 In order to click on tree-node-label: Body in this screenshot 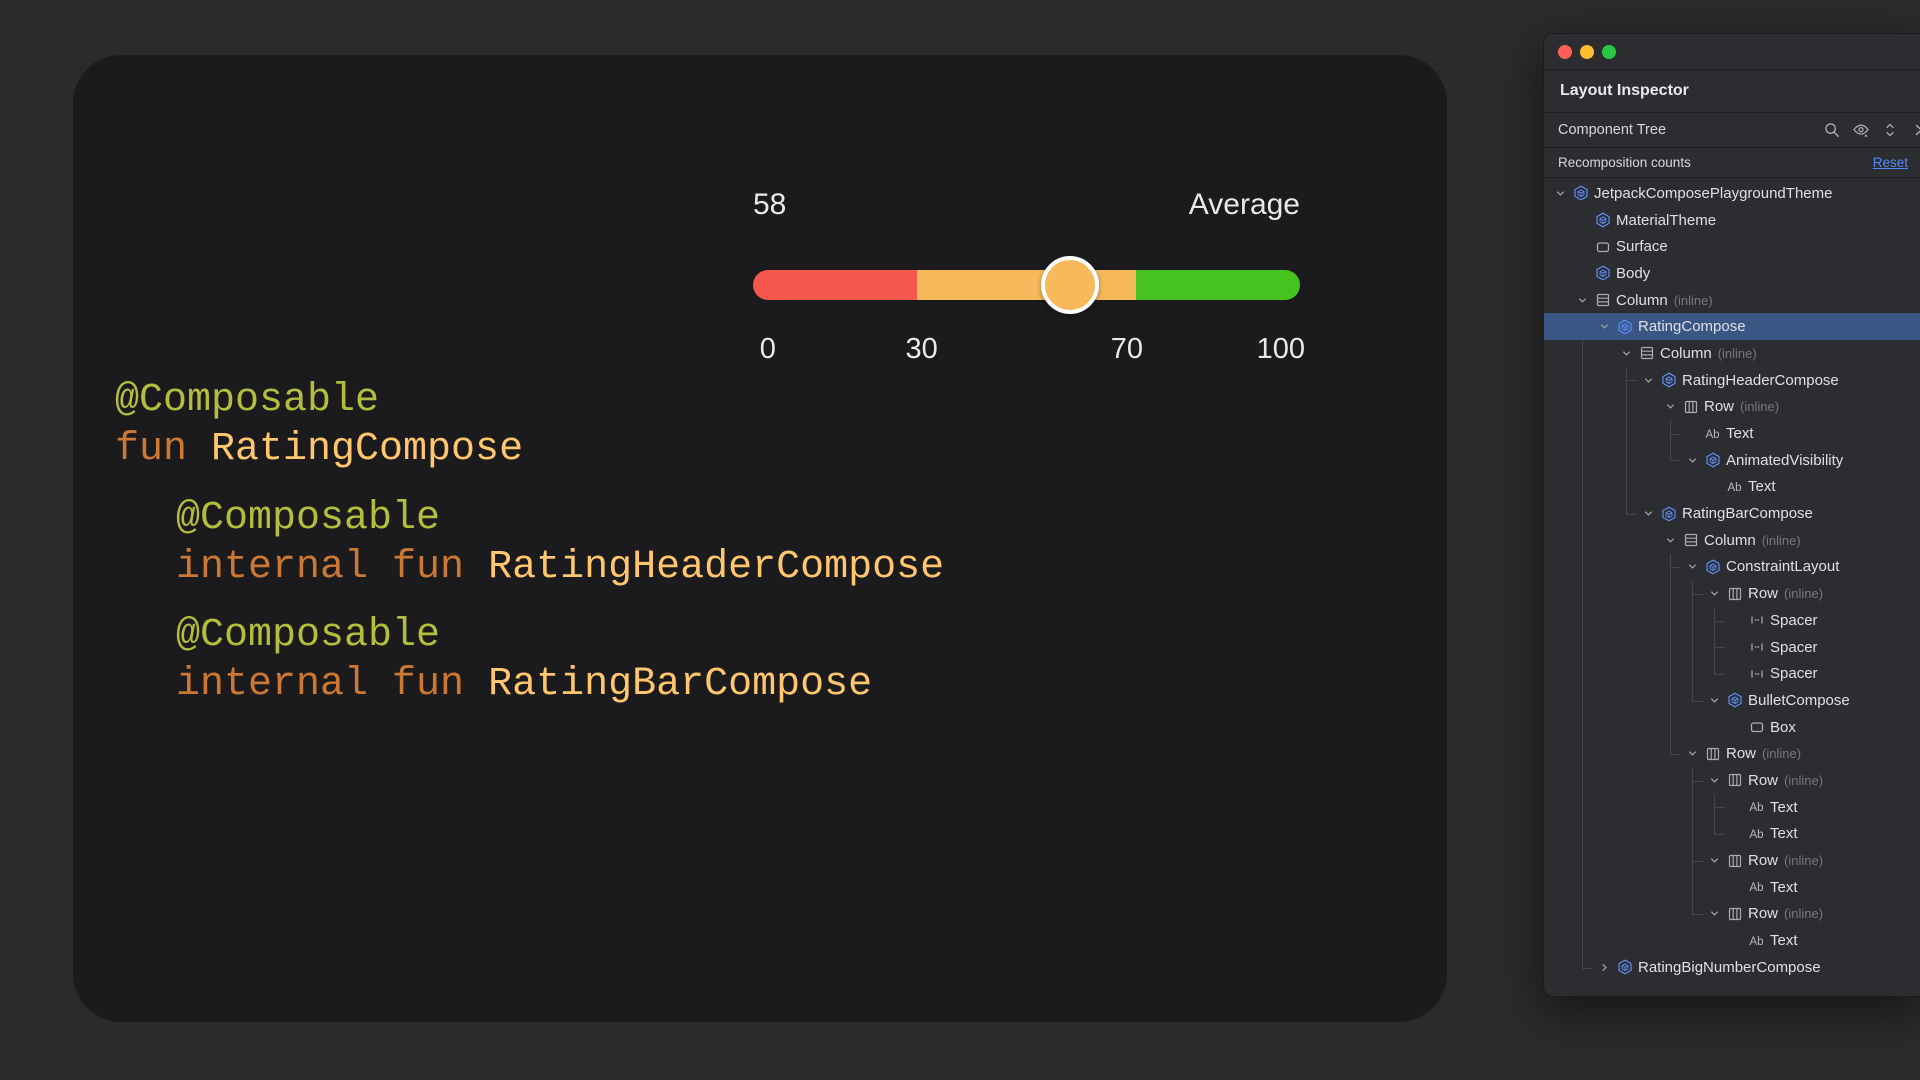, I will do `click(1633, 273)`.